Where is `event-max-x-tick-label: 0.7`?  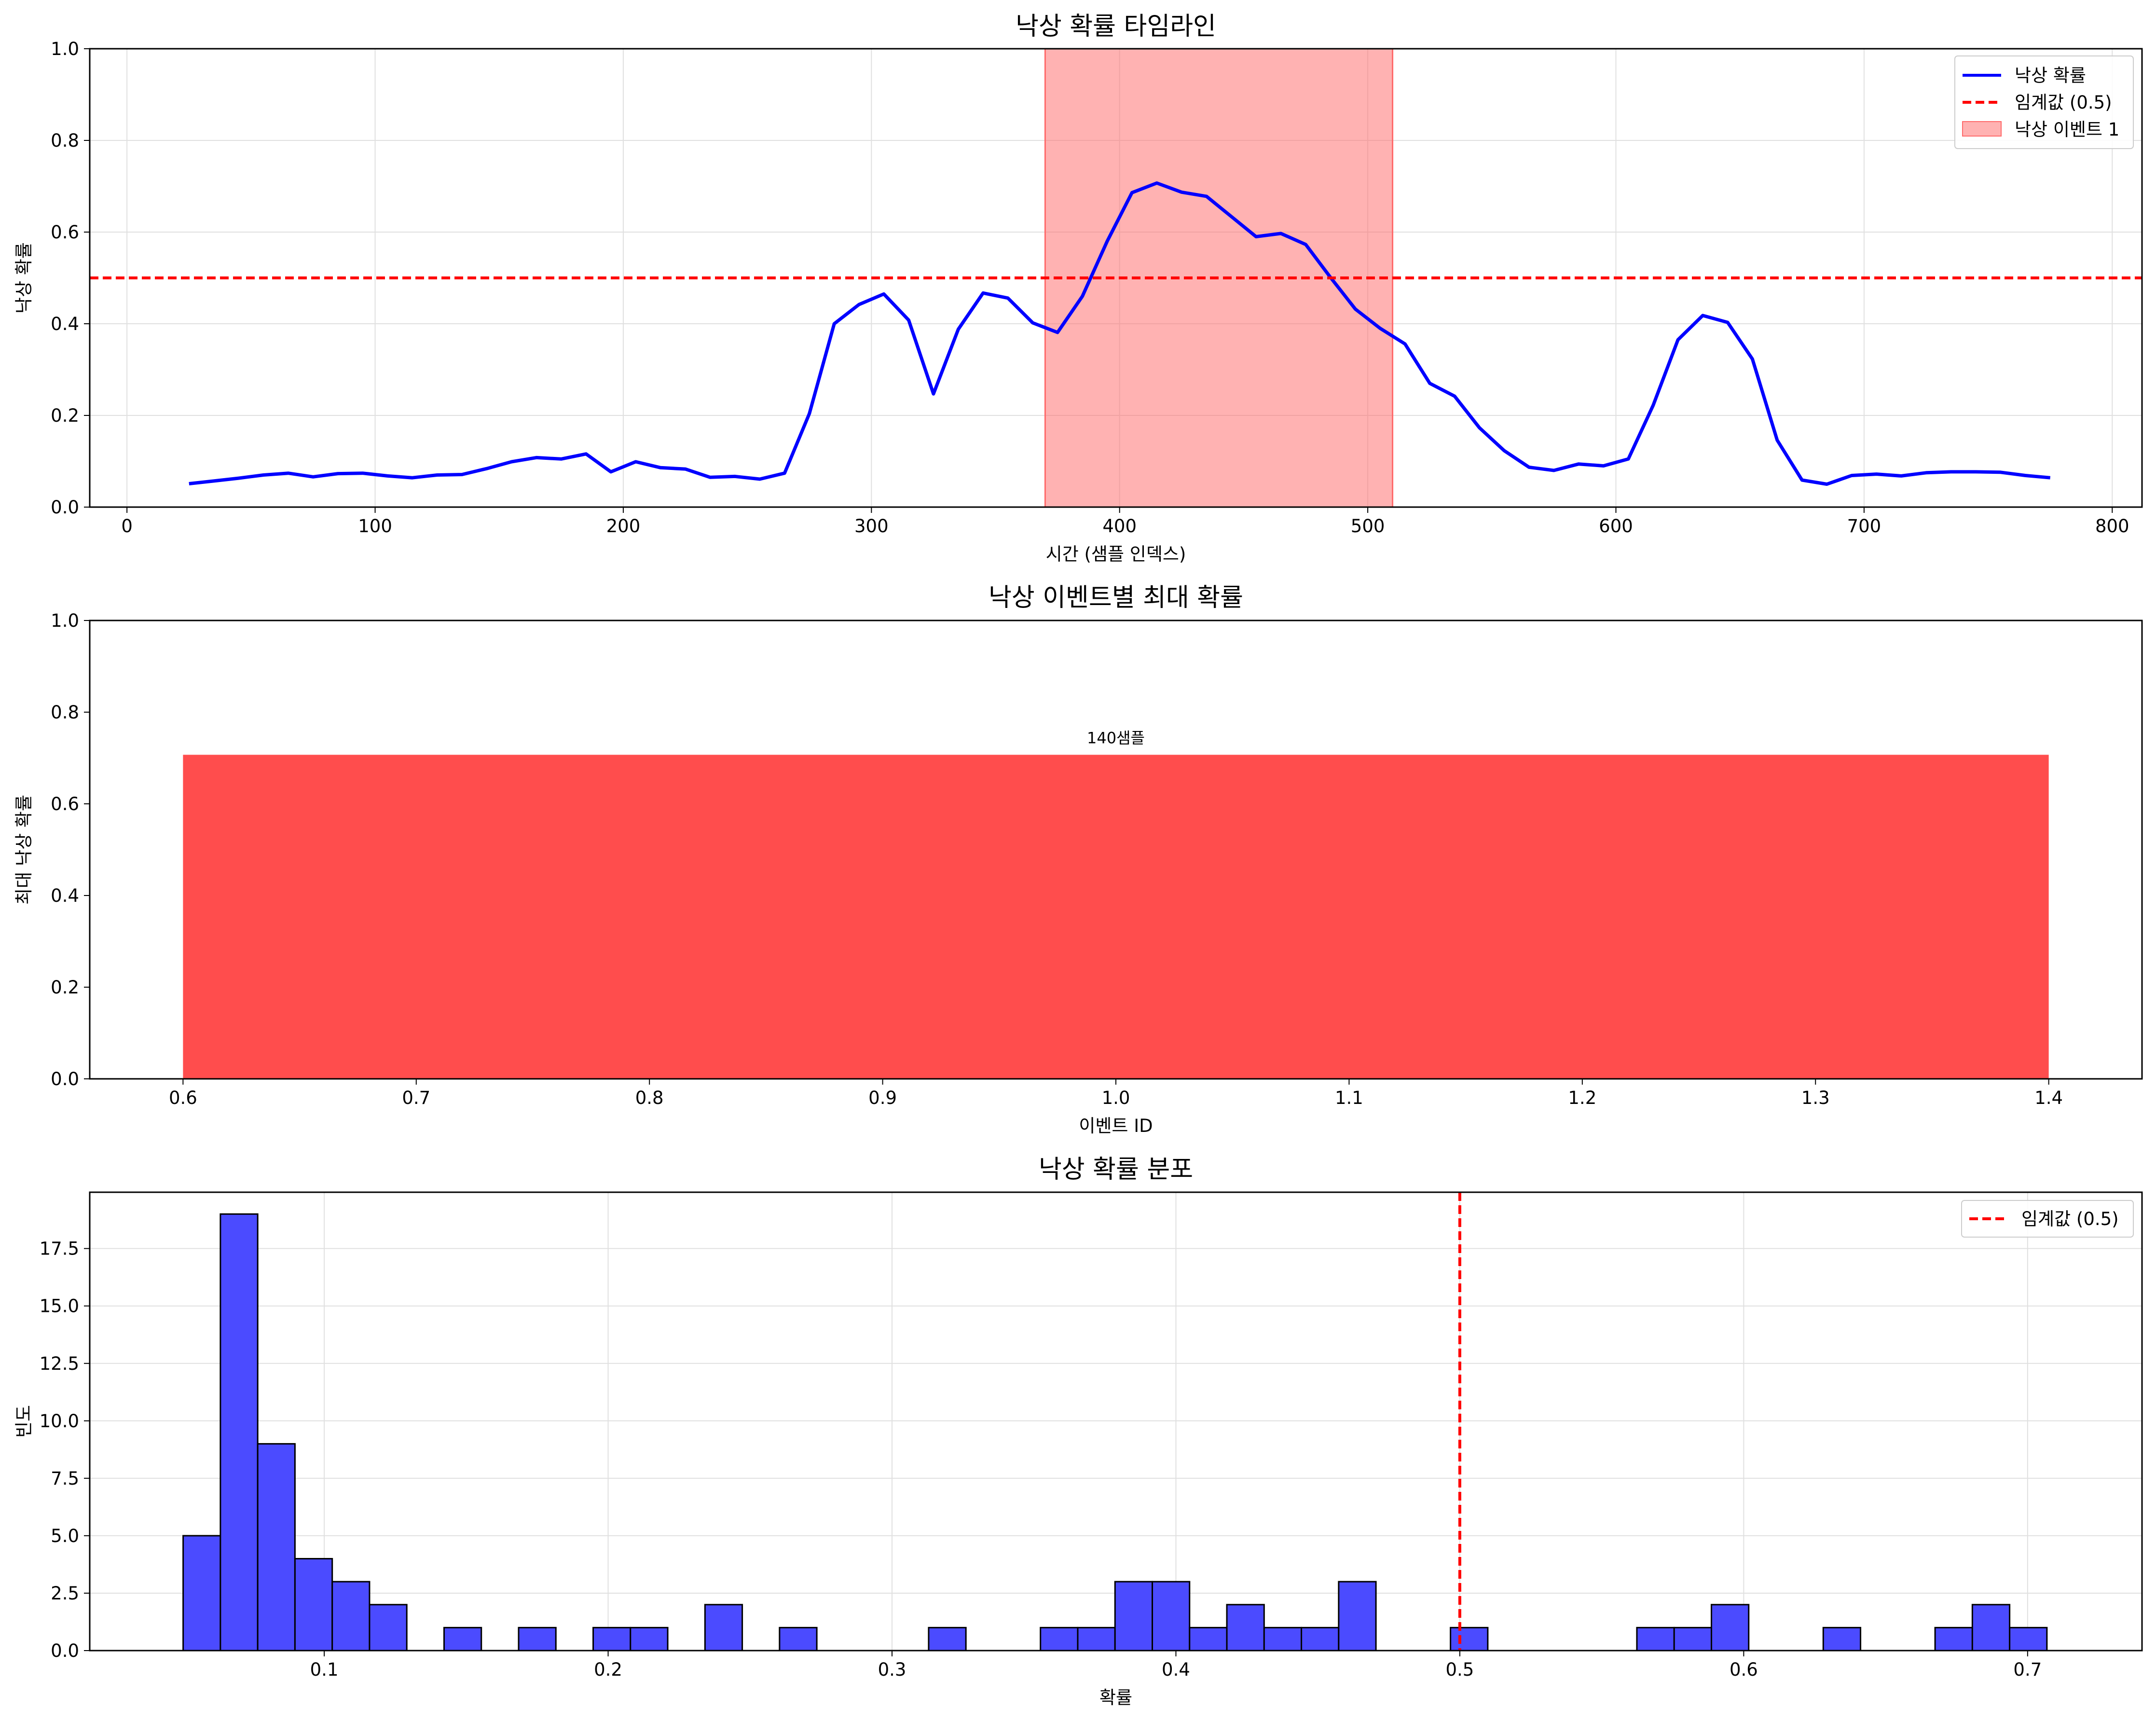 event-max-x-tick-label: 0.7 is located at coordinates (416, 1098).